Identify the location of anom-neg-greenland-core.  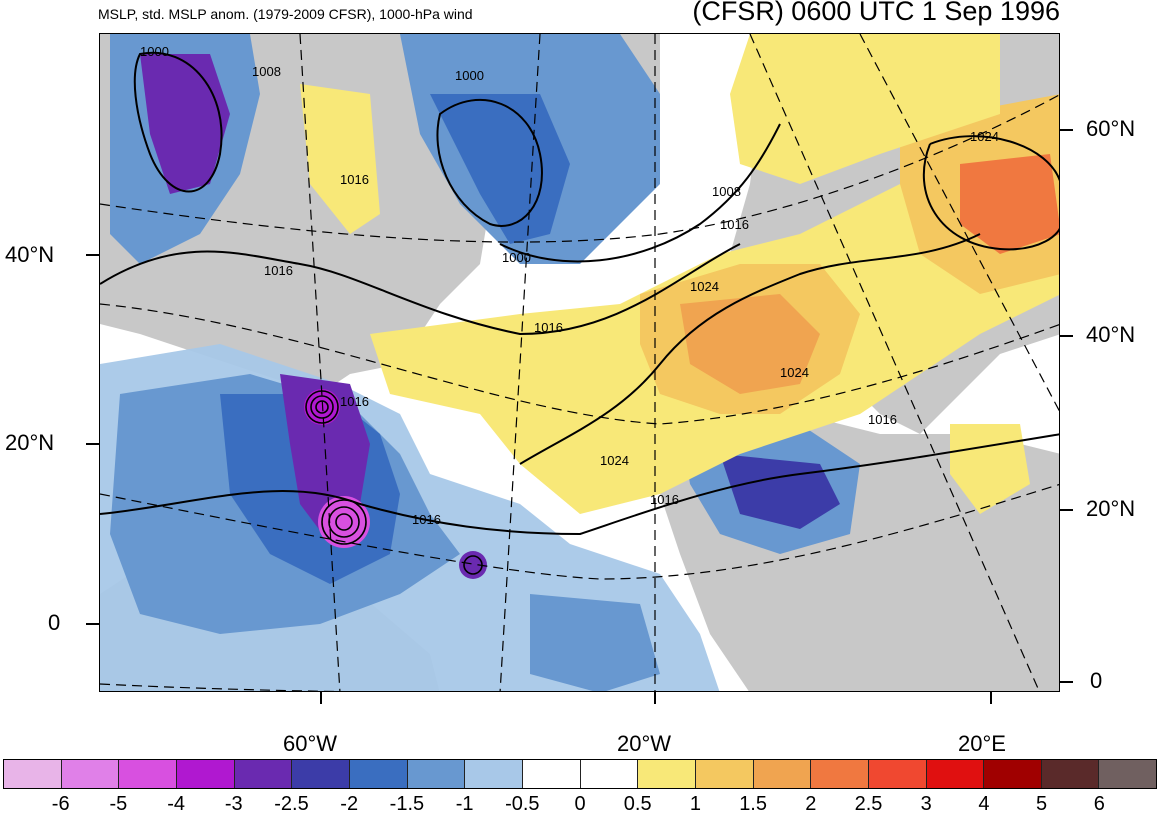
(500, 169).